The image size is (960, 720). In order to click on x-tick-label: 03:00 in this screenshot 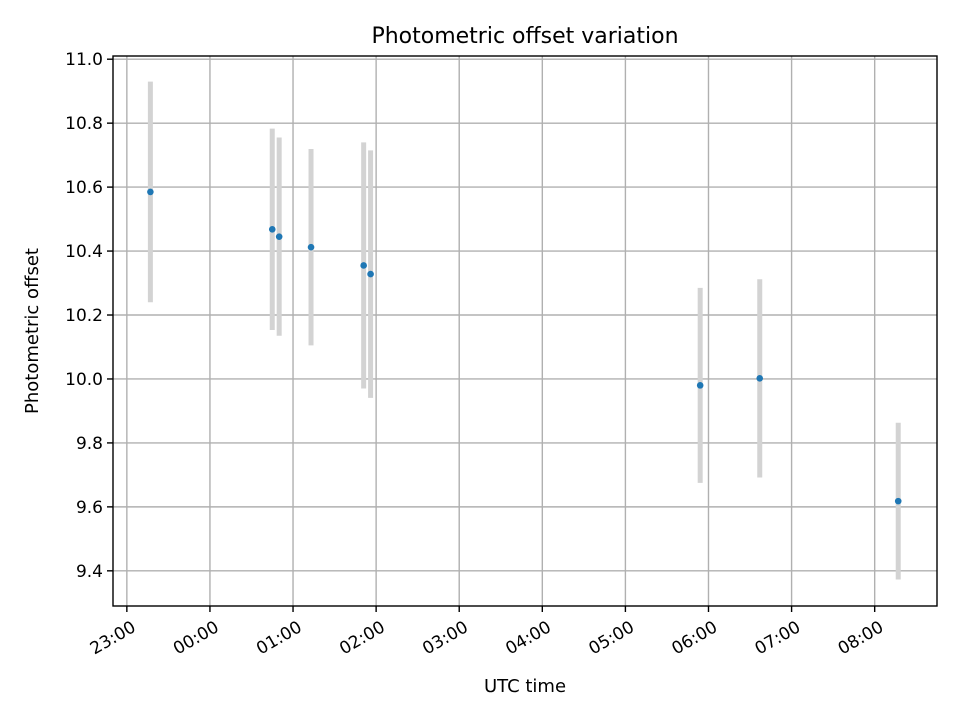, I will do `click(445, 638)`.